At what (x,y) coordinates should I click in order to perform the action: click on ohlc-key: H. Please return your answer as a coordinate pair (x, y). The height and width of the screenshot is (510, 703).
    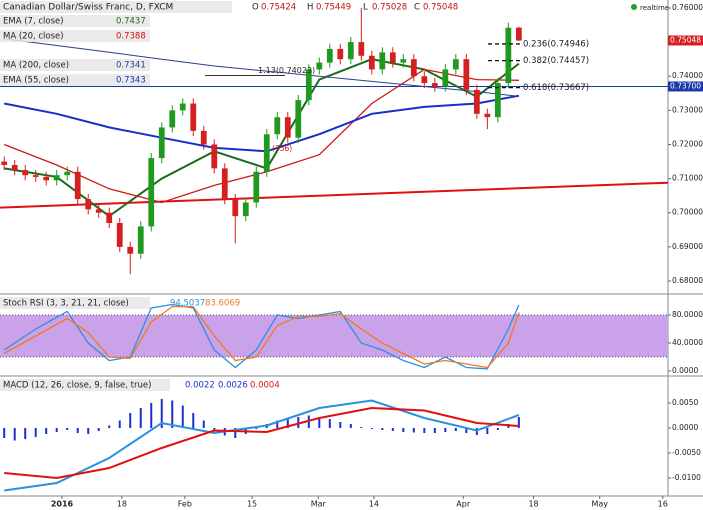
    Looking at the image, I should click on (310, 8).